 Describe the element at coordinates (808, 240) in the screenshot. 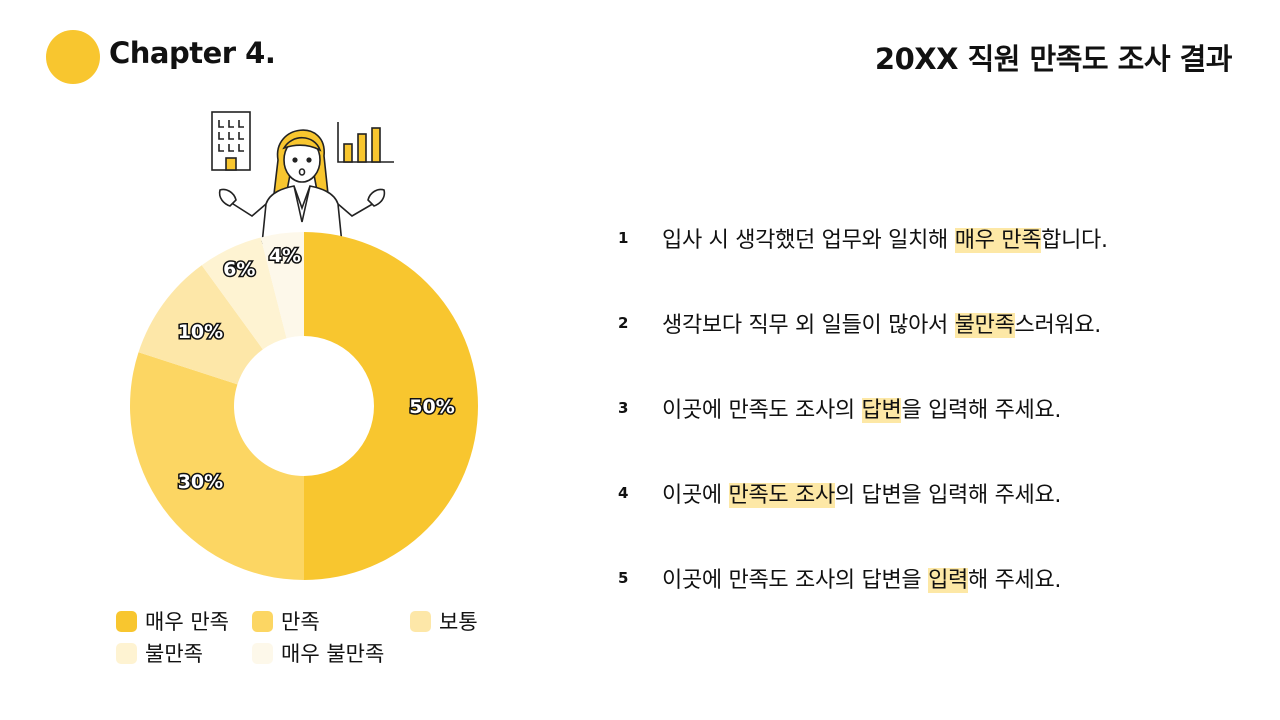

I see `item-text-before: 입사 시 생각했던 업무와 일치해` at that location.